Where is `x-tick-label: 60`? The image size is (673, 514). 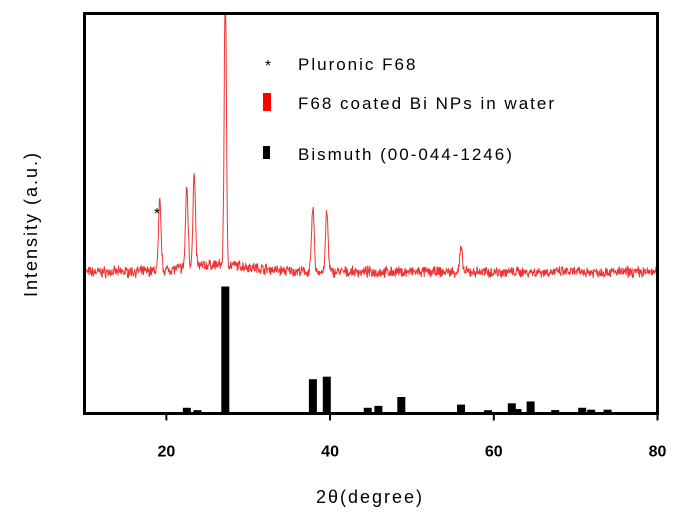
x-tick-label: 60 is located at coordinates (494, 452).